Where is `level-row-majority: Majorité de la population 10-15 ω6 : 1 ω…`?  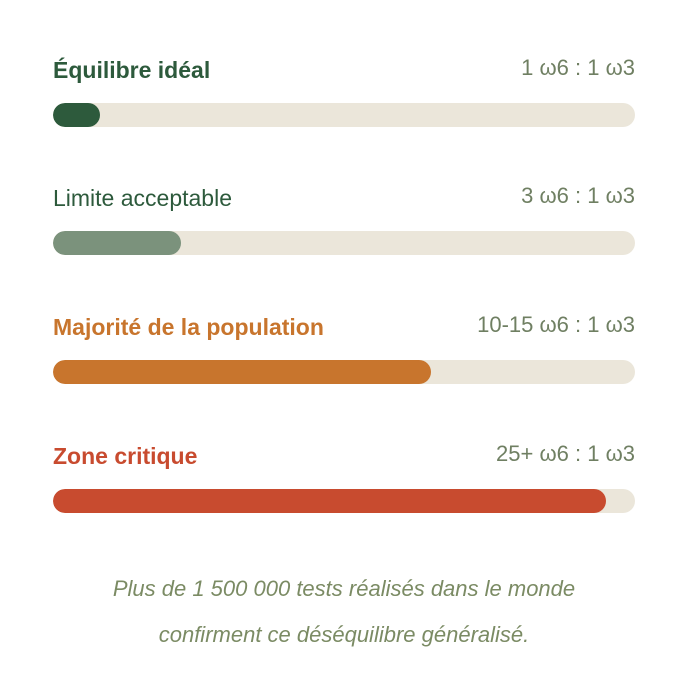 level-row-majority: Majorité de la population 10-15 ω6 : 1 ω… is located at coordinates (344, 347).